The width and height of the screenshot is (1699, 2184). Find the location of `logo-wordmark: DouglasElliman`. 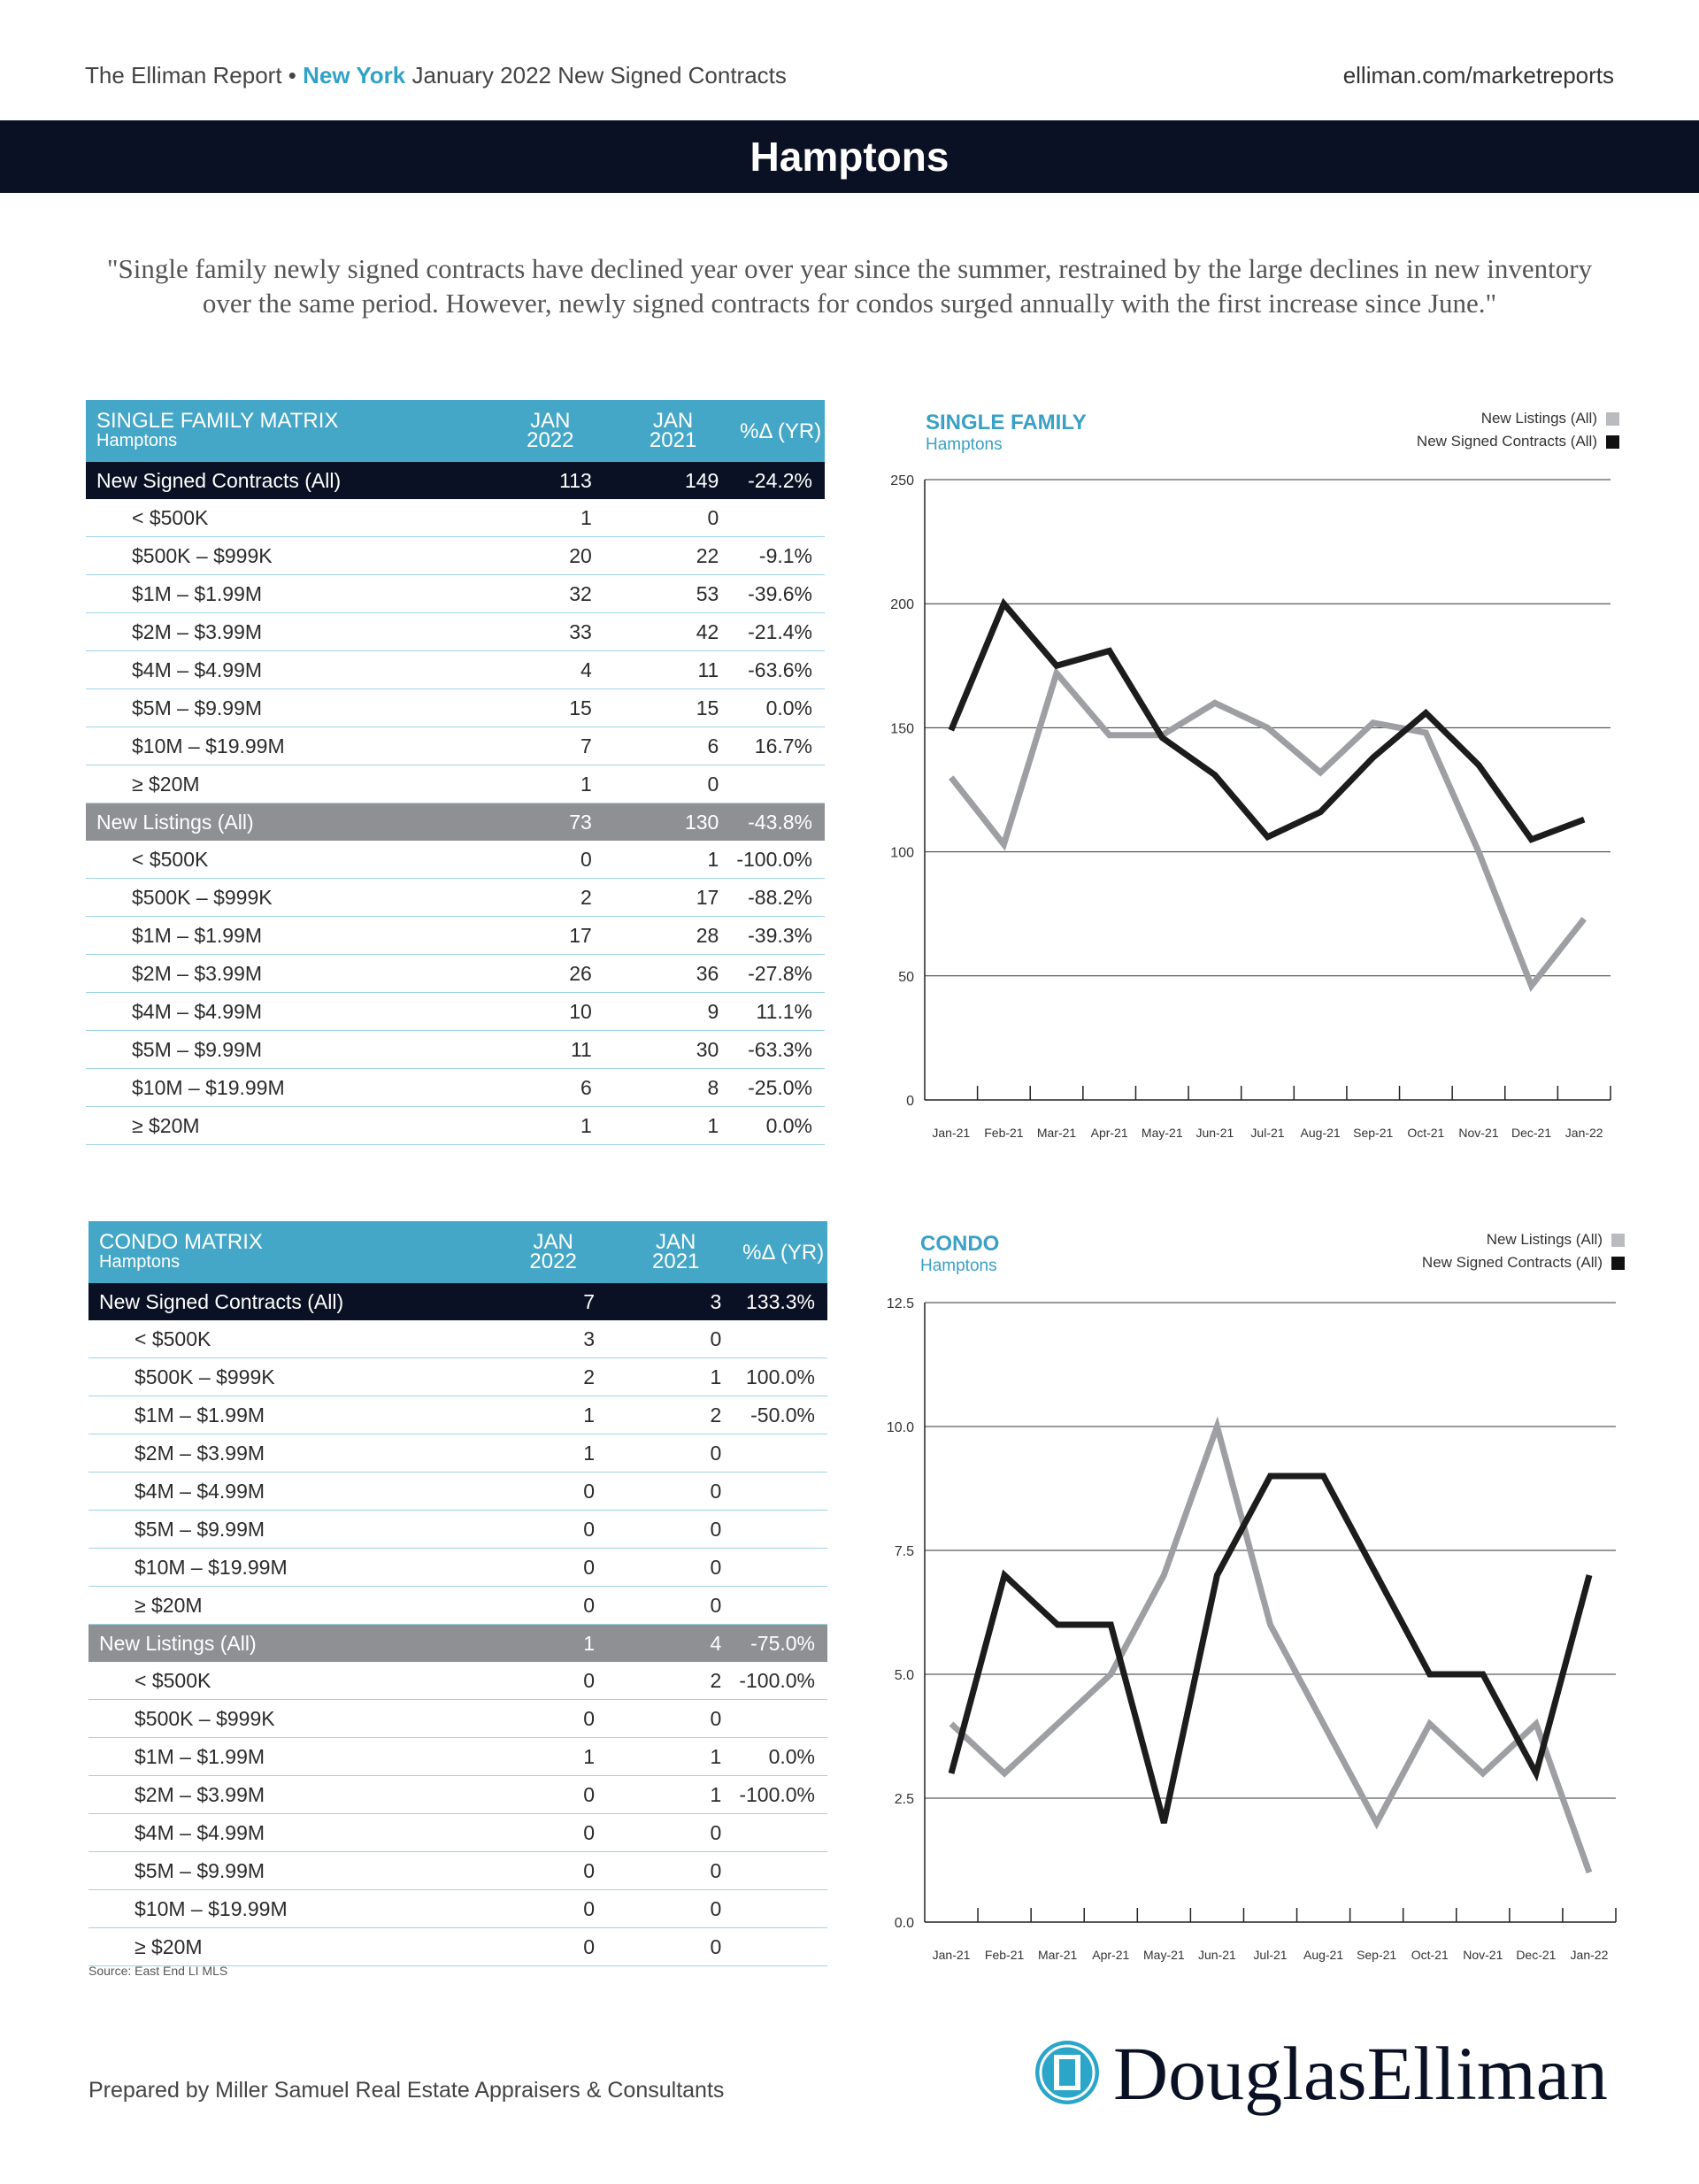

logo-wordmark: DouglasElliman is located at coordinates (1360, 2073).